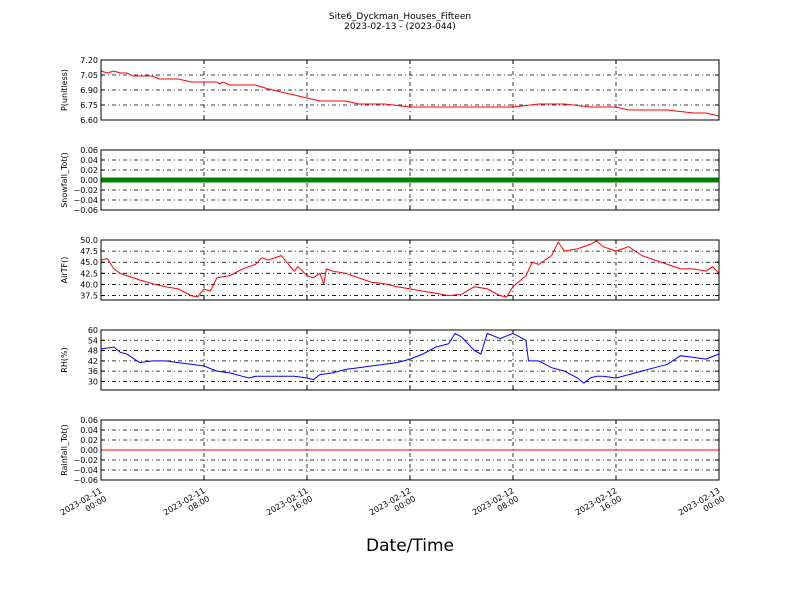  I want to click on y-tick-label: 37.5, so click(89, 296).